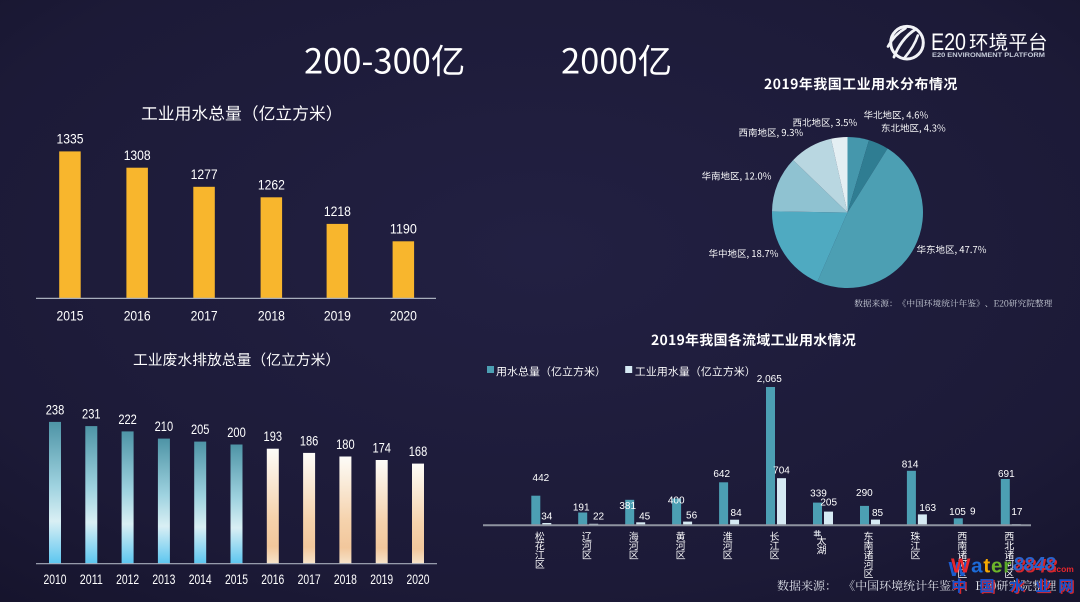 This screenshot has width=1080, height=602. I want to click on svg-text: 442, so click(541, 478).